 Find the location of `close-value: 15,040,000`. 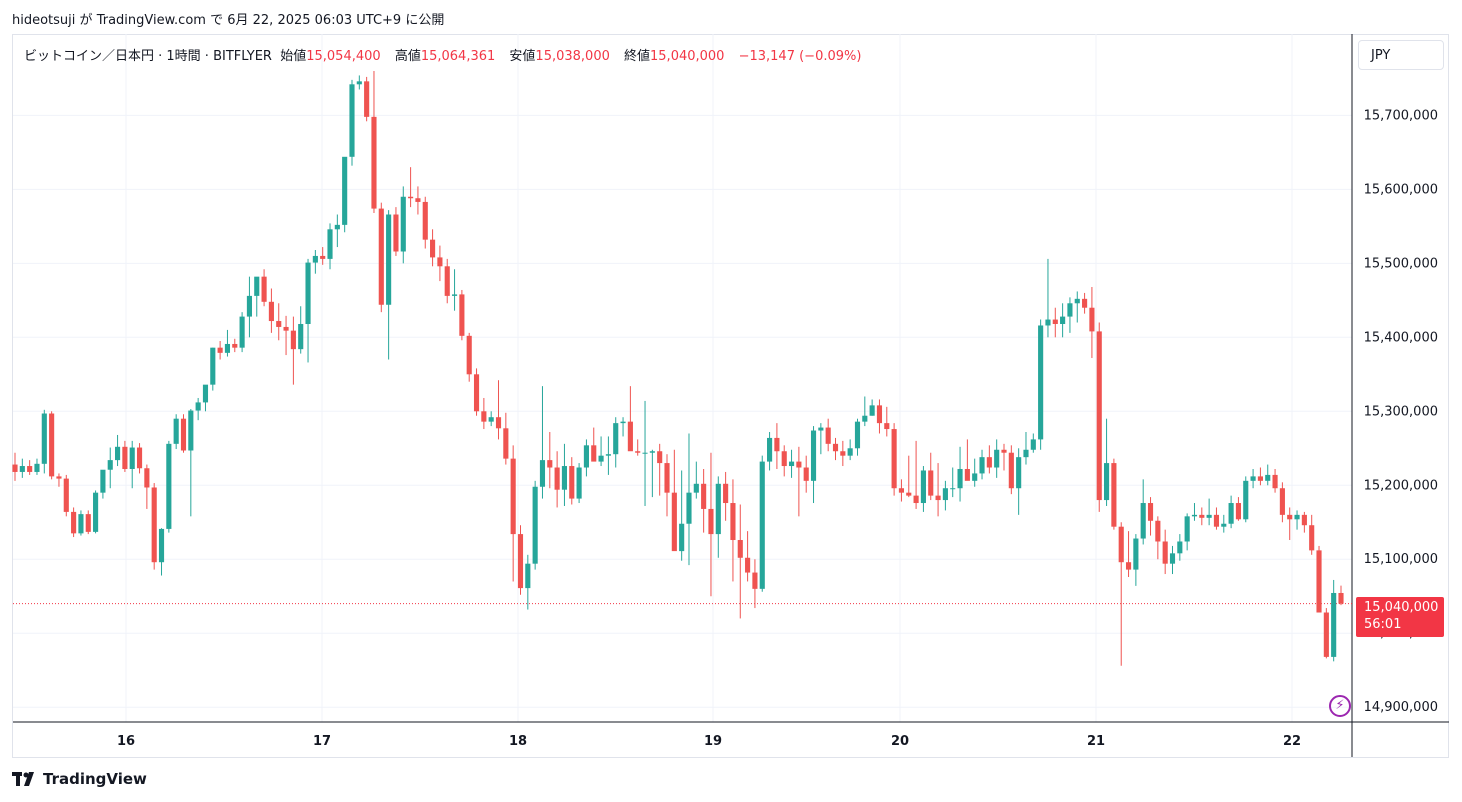

close-value: 15,040,000 is located at coordinates (687, 56).